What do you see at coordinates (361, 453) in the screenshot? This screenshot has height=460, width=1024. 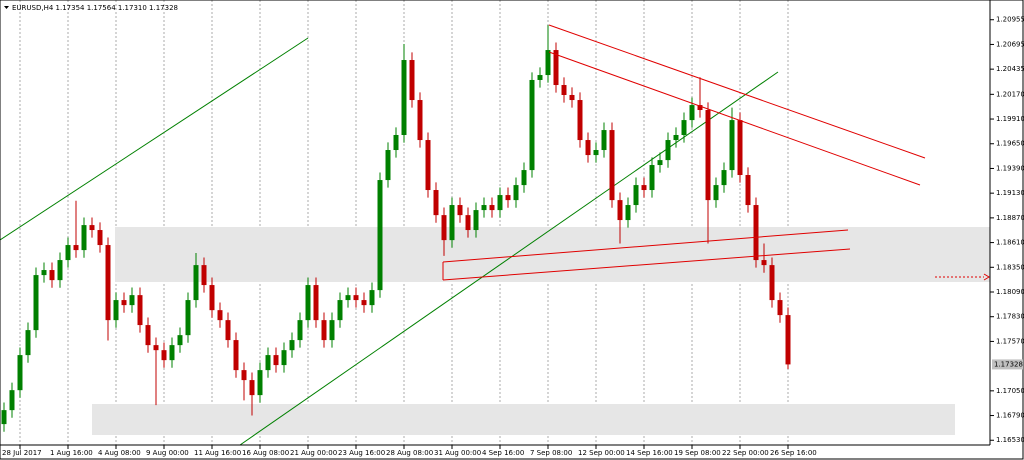 I see `x-tick-label: 23 Aug 16:00` at bounding box center [361, 453].